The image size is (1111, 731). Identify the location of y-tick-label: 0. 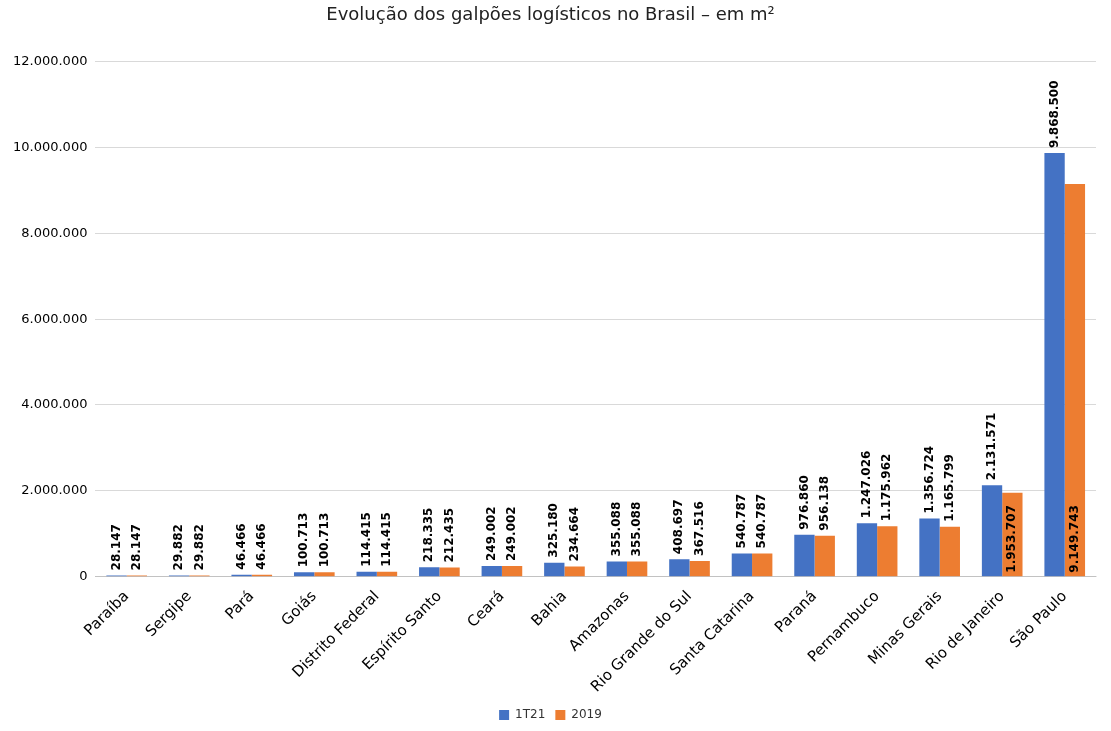
(83, 576).